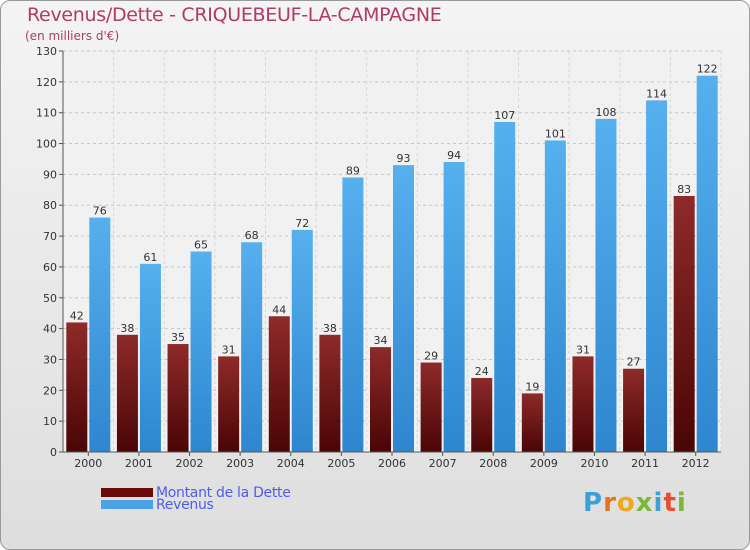 The height and width of the screenshot is (550, 750). What do you see at coordinates (139, 463) in the screenshot?
I see `x-tick-label: 2001` at bounding box center [139, 463].